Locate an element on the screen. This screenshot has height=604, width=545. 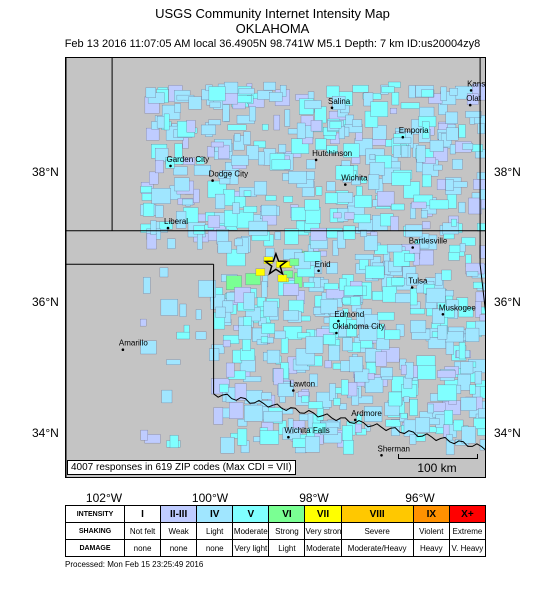
city-marker: Wichita is located at coordinates (354, 180).